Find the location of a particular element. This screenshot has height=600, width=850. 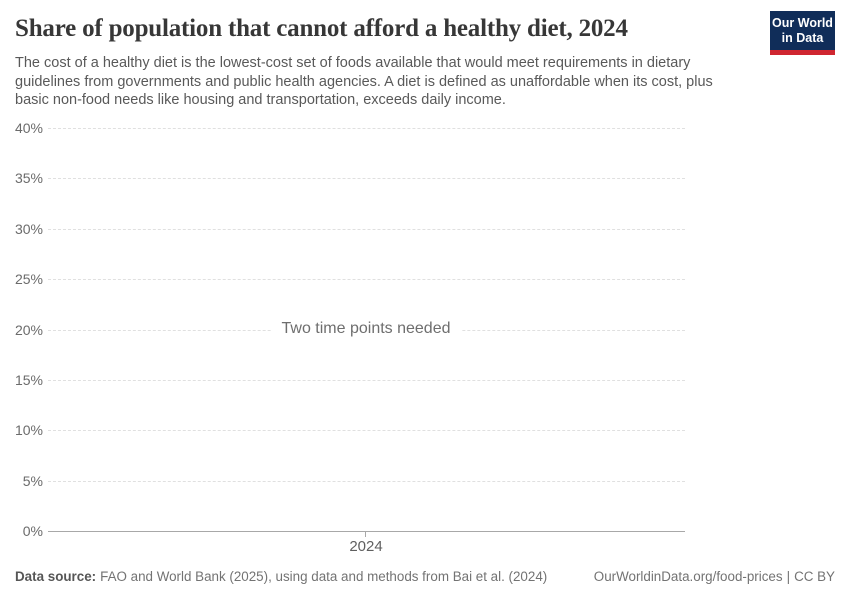

owid-logo-line2: in Data is located at coordinates (802, 38).